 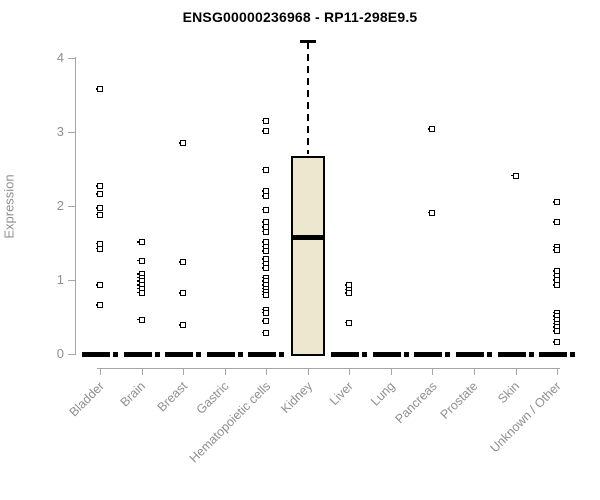 I want to click on x-tick-label: Hematopoietic cells, so click(x=230, y=422).